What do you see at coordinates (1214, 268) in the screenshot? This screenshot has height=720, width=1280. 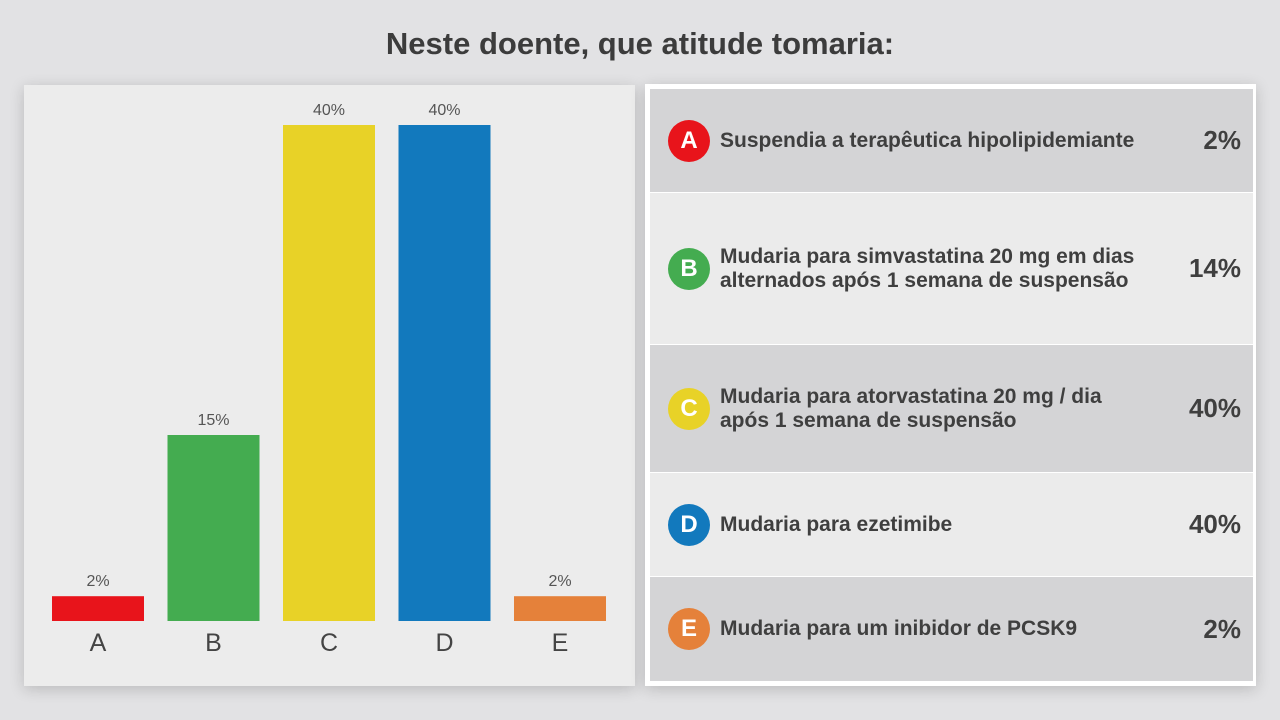 I see `option-b-percent: 14%` at bounding box center [1214, 268].